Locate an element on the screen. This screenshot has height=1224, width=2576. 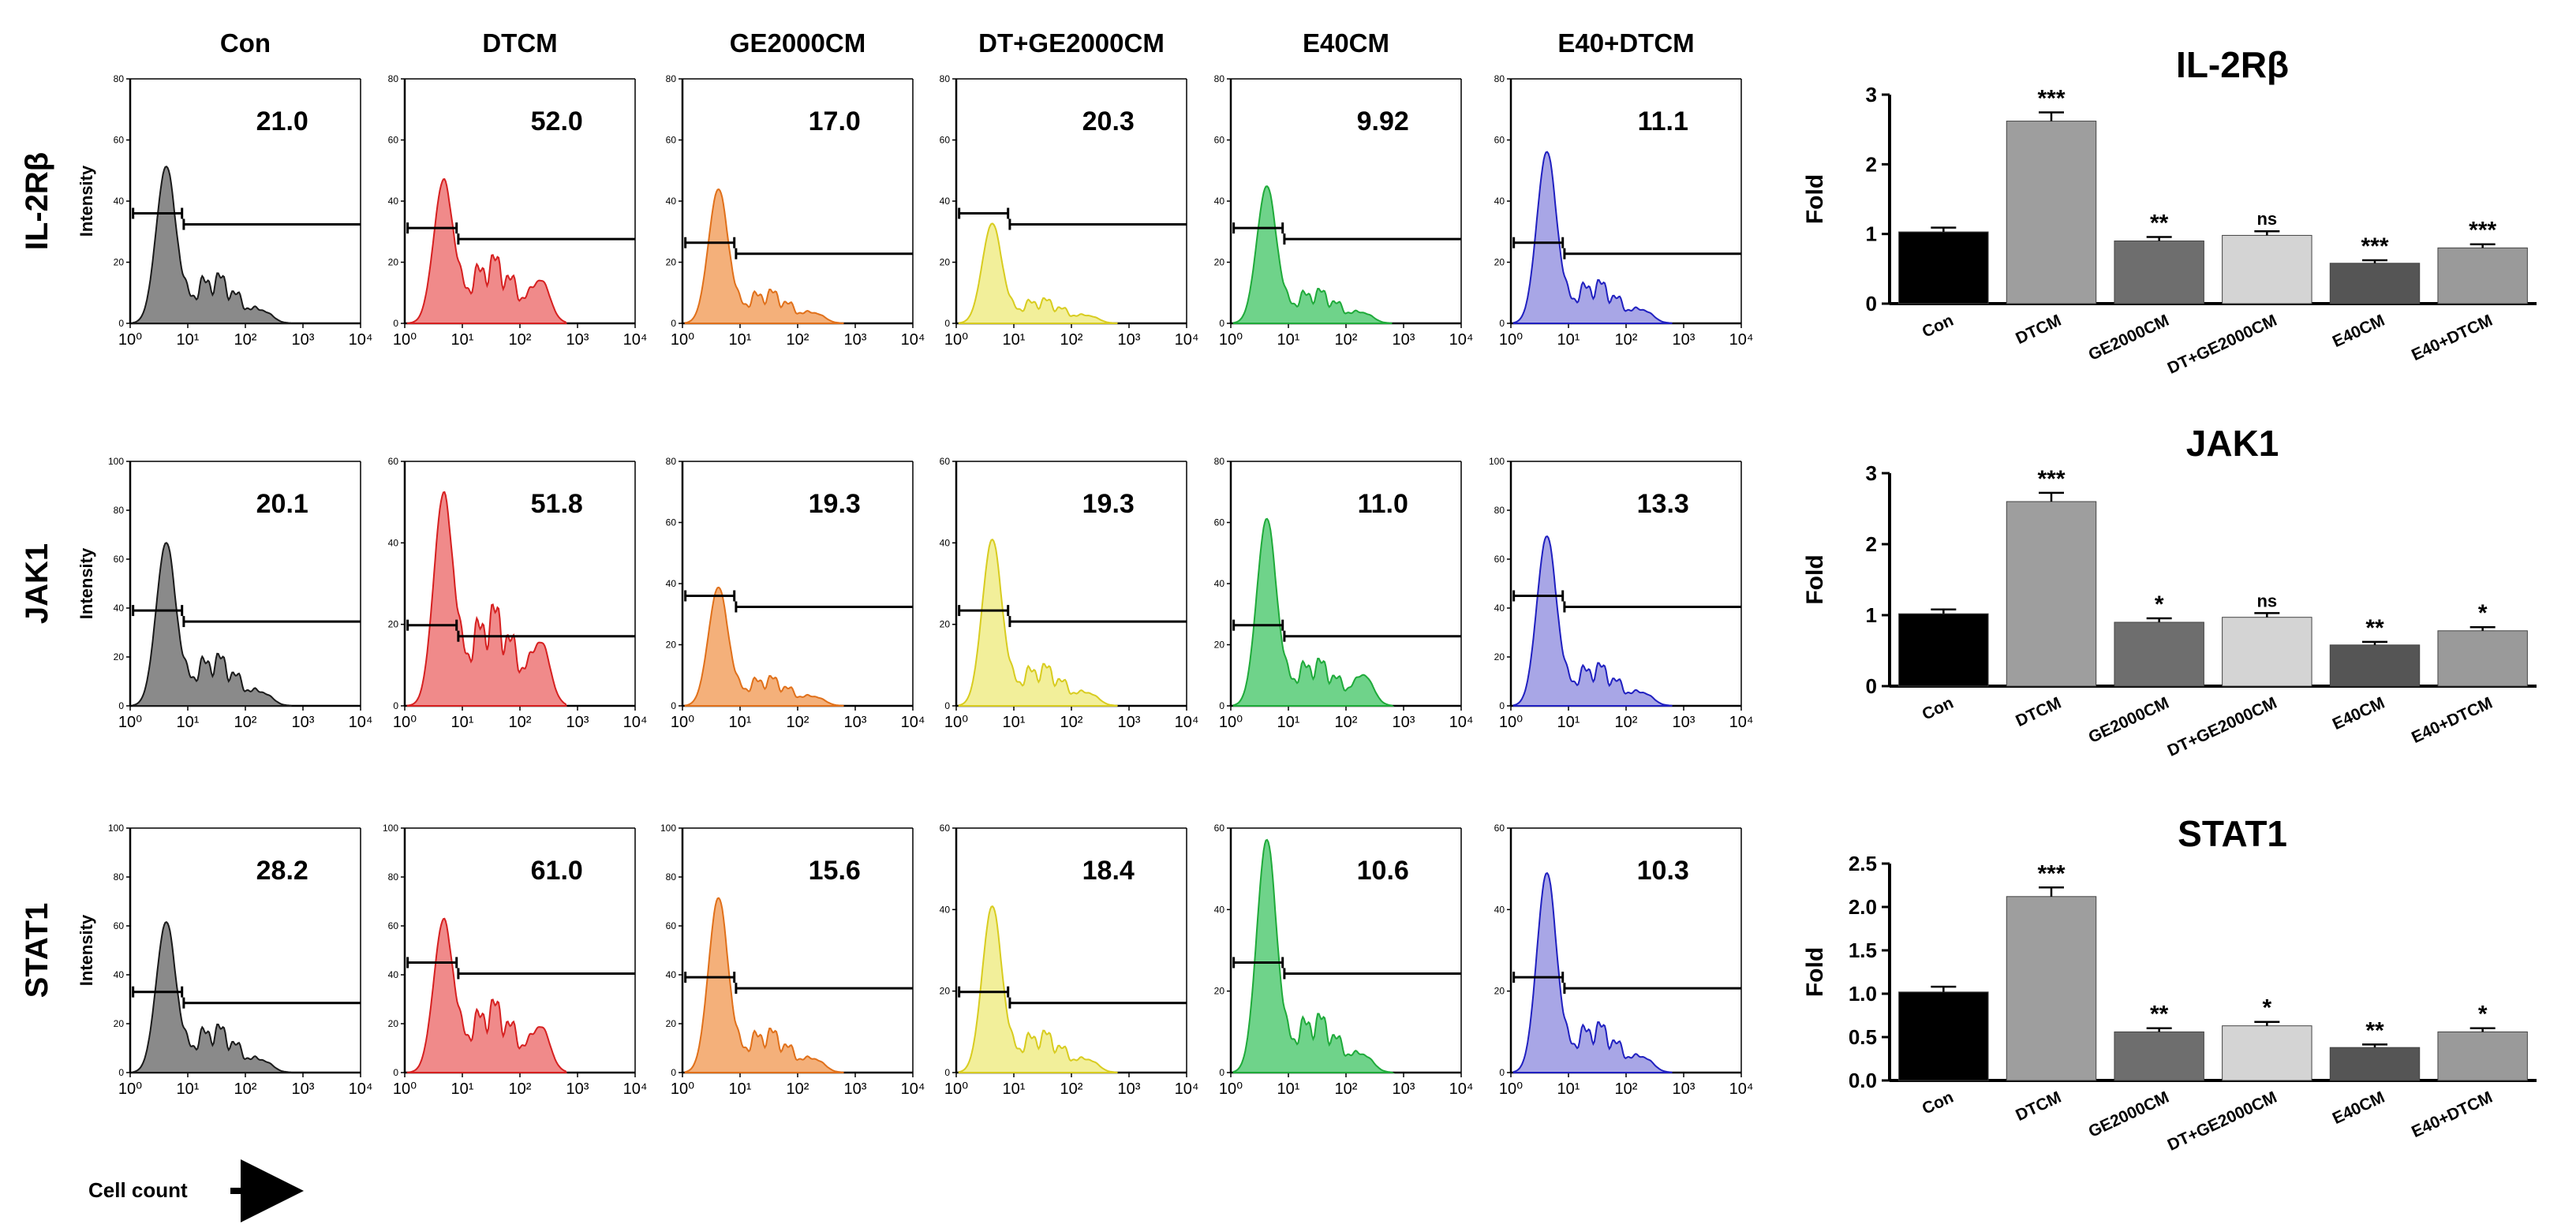
histogram-panel-1-3: 0 20 40 60 10⁰ 10¹ 10² 10³ 10⁴ 19.3 is located at coordinates (1069, 593).